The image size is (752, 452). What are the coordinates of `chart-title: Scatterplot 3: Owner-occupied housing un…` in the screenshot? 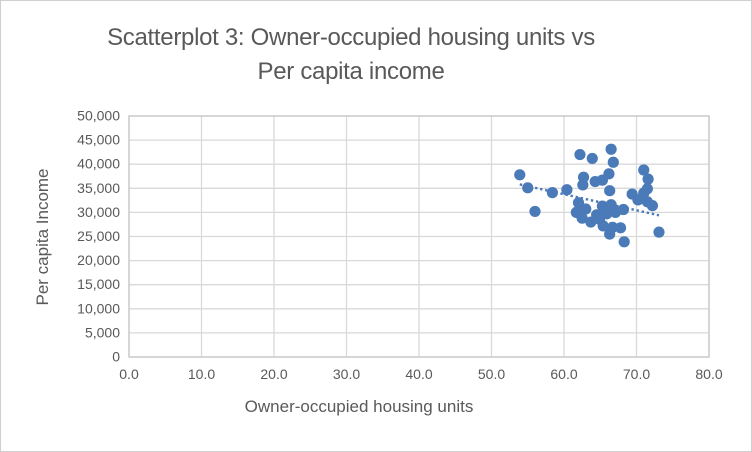 It's located at (351, 55).